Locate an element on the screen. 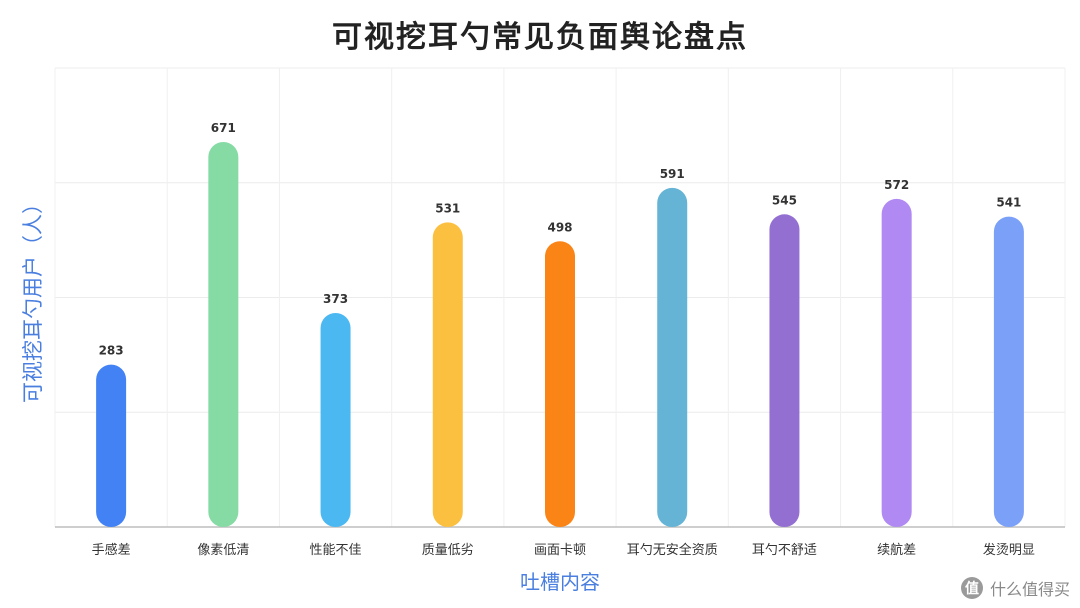 This screenshot has width=1080, height=608. chart-title: 可视挖耳勺常见负面舆论盘点 is located at coordinates (540, 37).